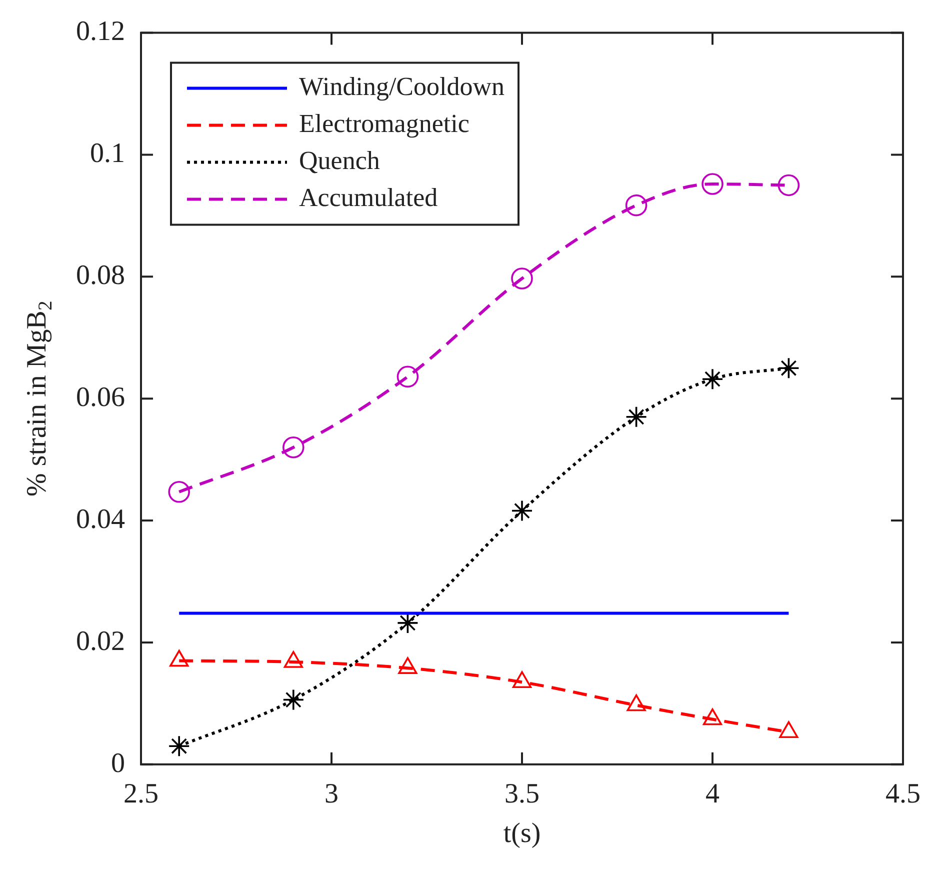  What do you see at coordinates (100, 519) in the screenshot?
I see `y-tick-label: 0.04` at bounding box center [100, 519].